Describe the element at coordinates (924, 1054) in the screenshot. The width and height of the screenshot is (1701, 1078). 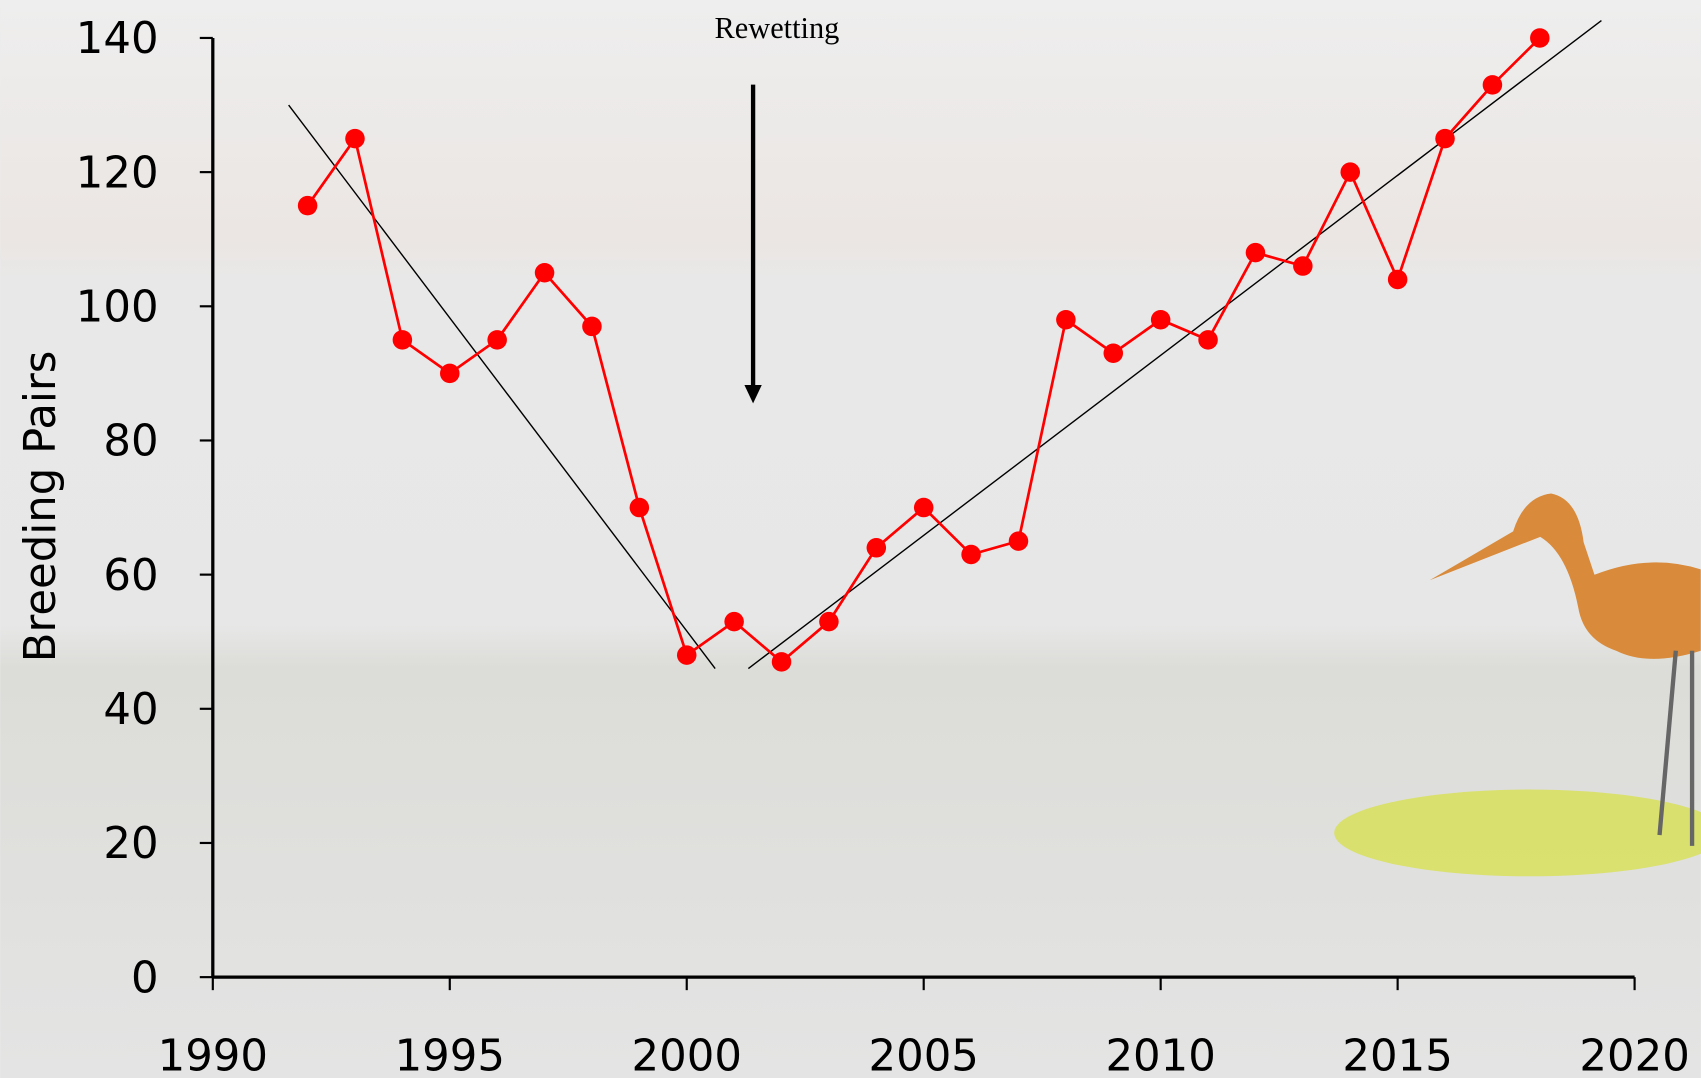
I see `x-tick-label: 2005` at that location.